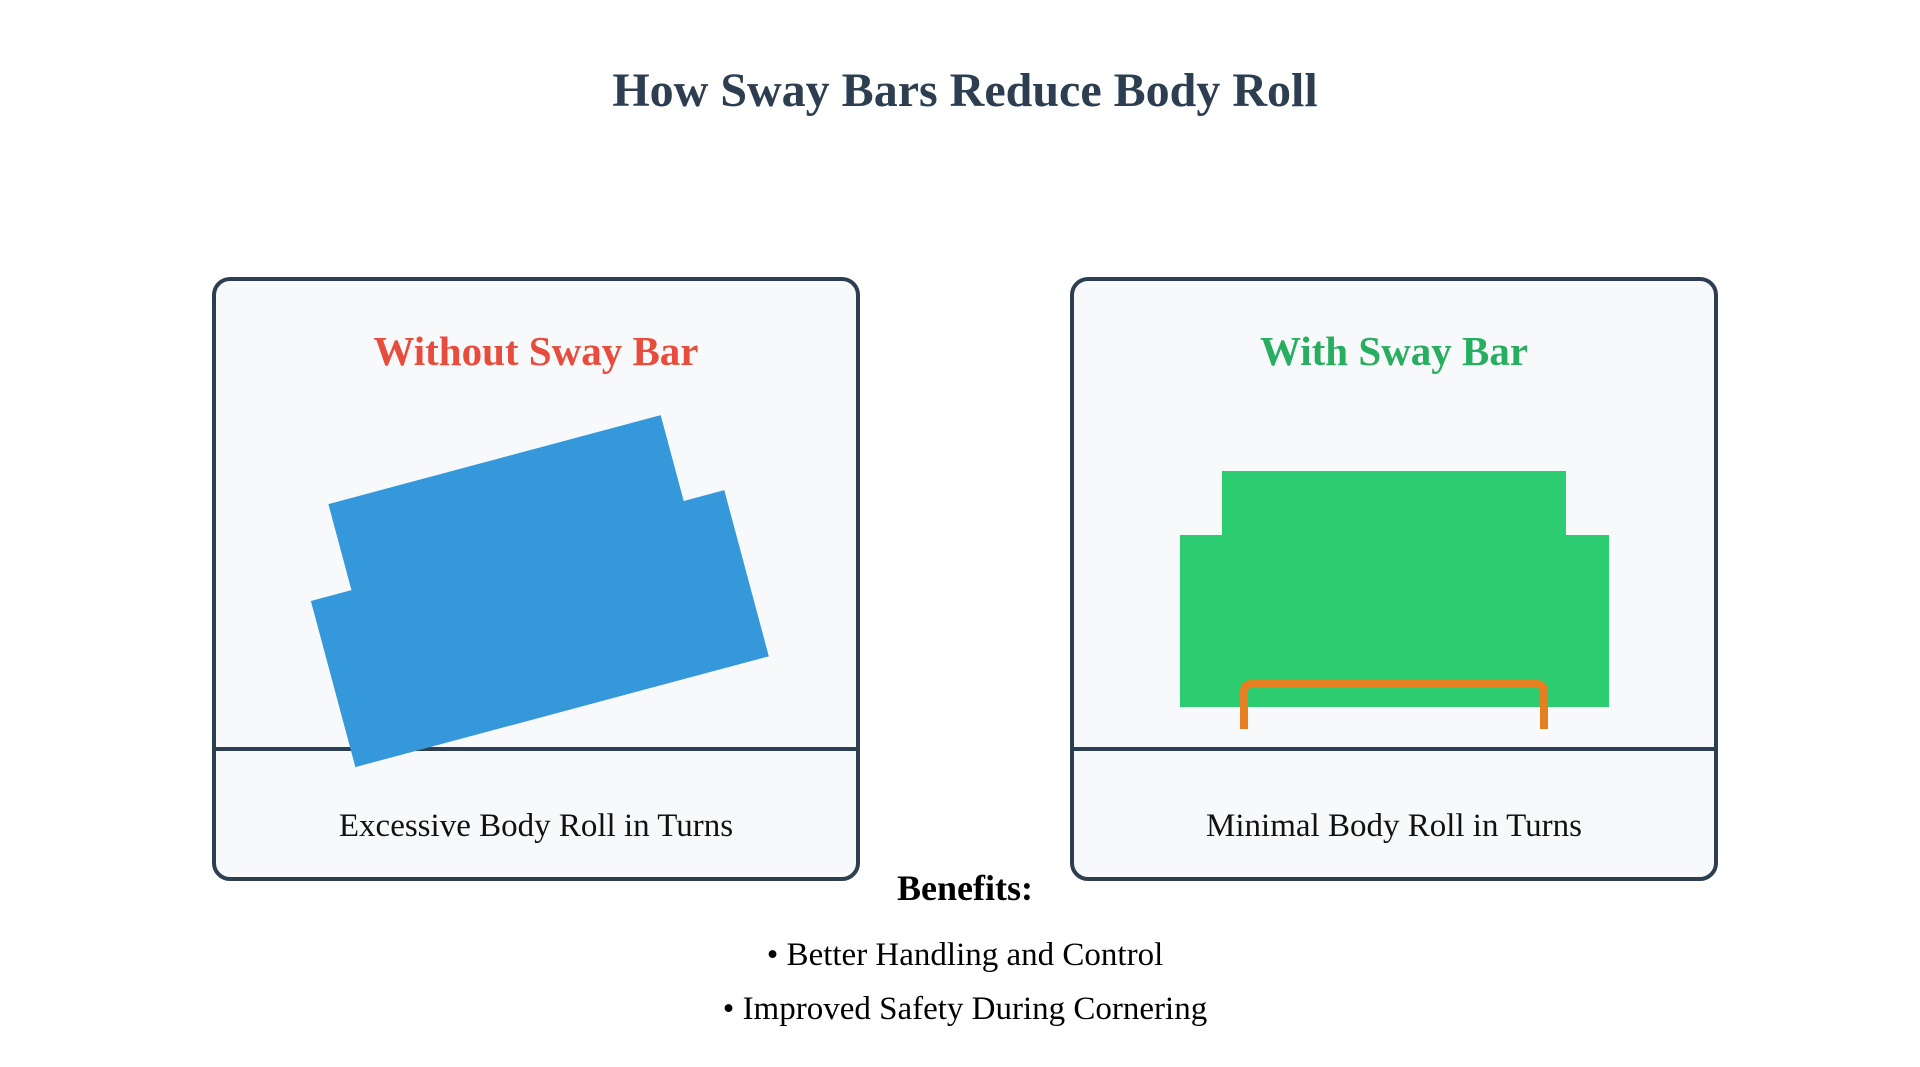  I want to click on benefits-heading: Benefits:, so click(965, 888).